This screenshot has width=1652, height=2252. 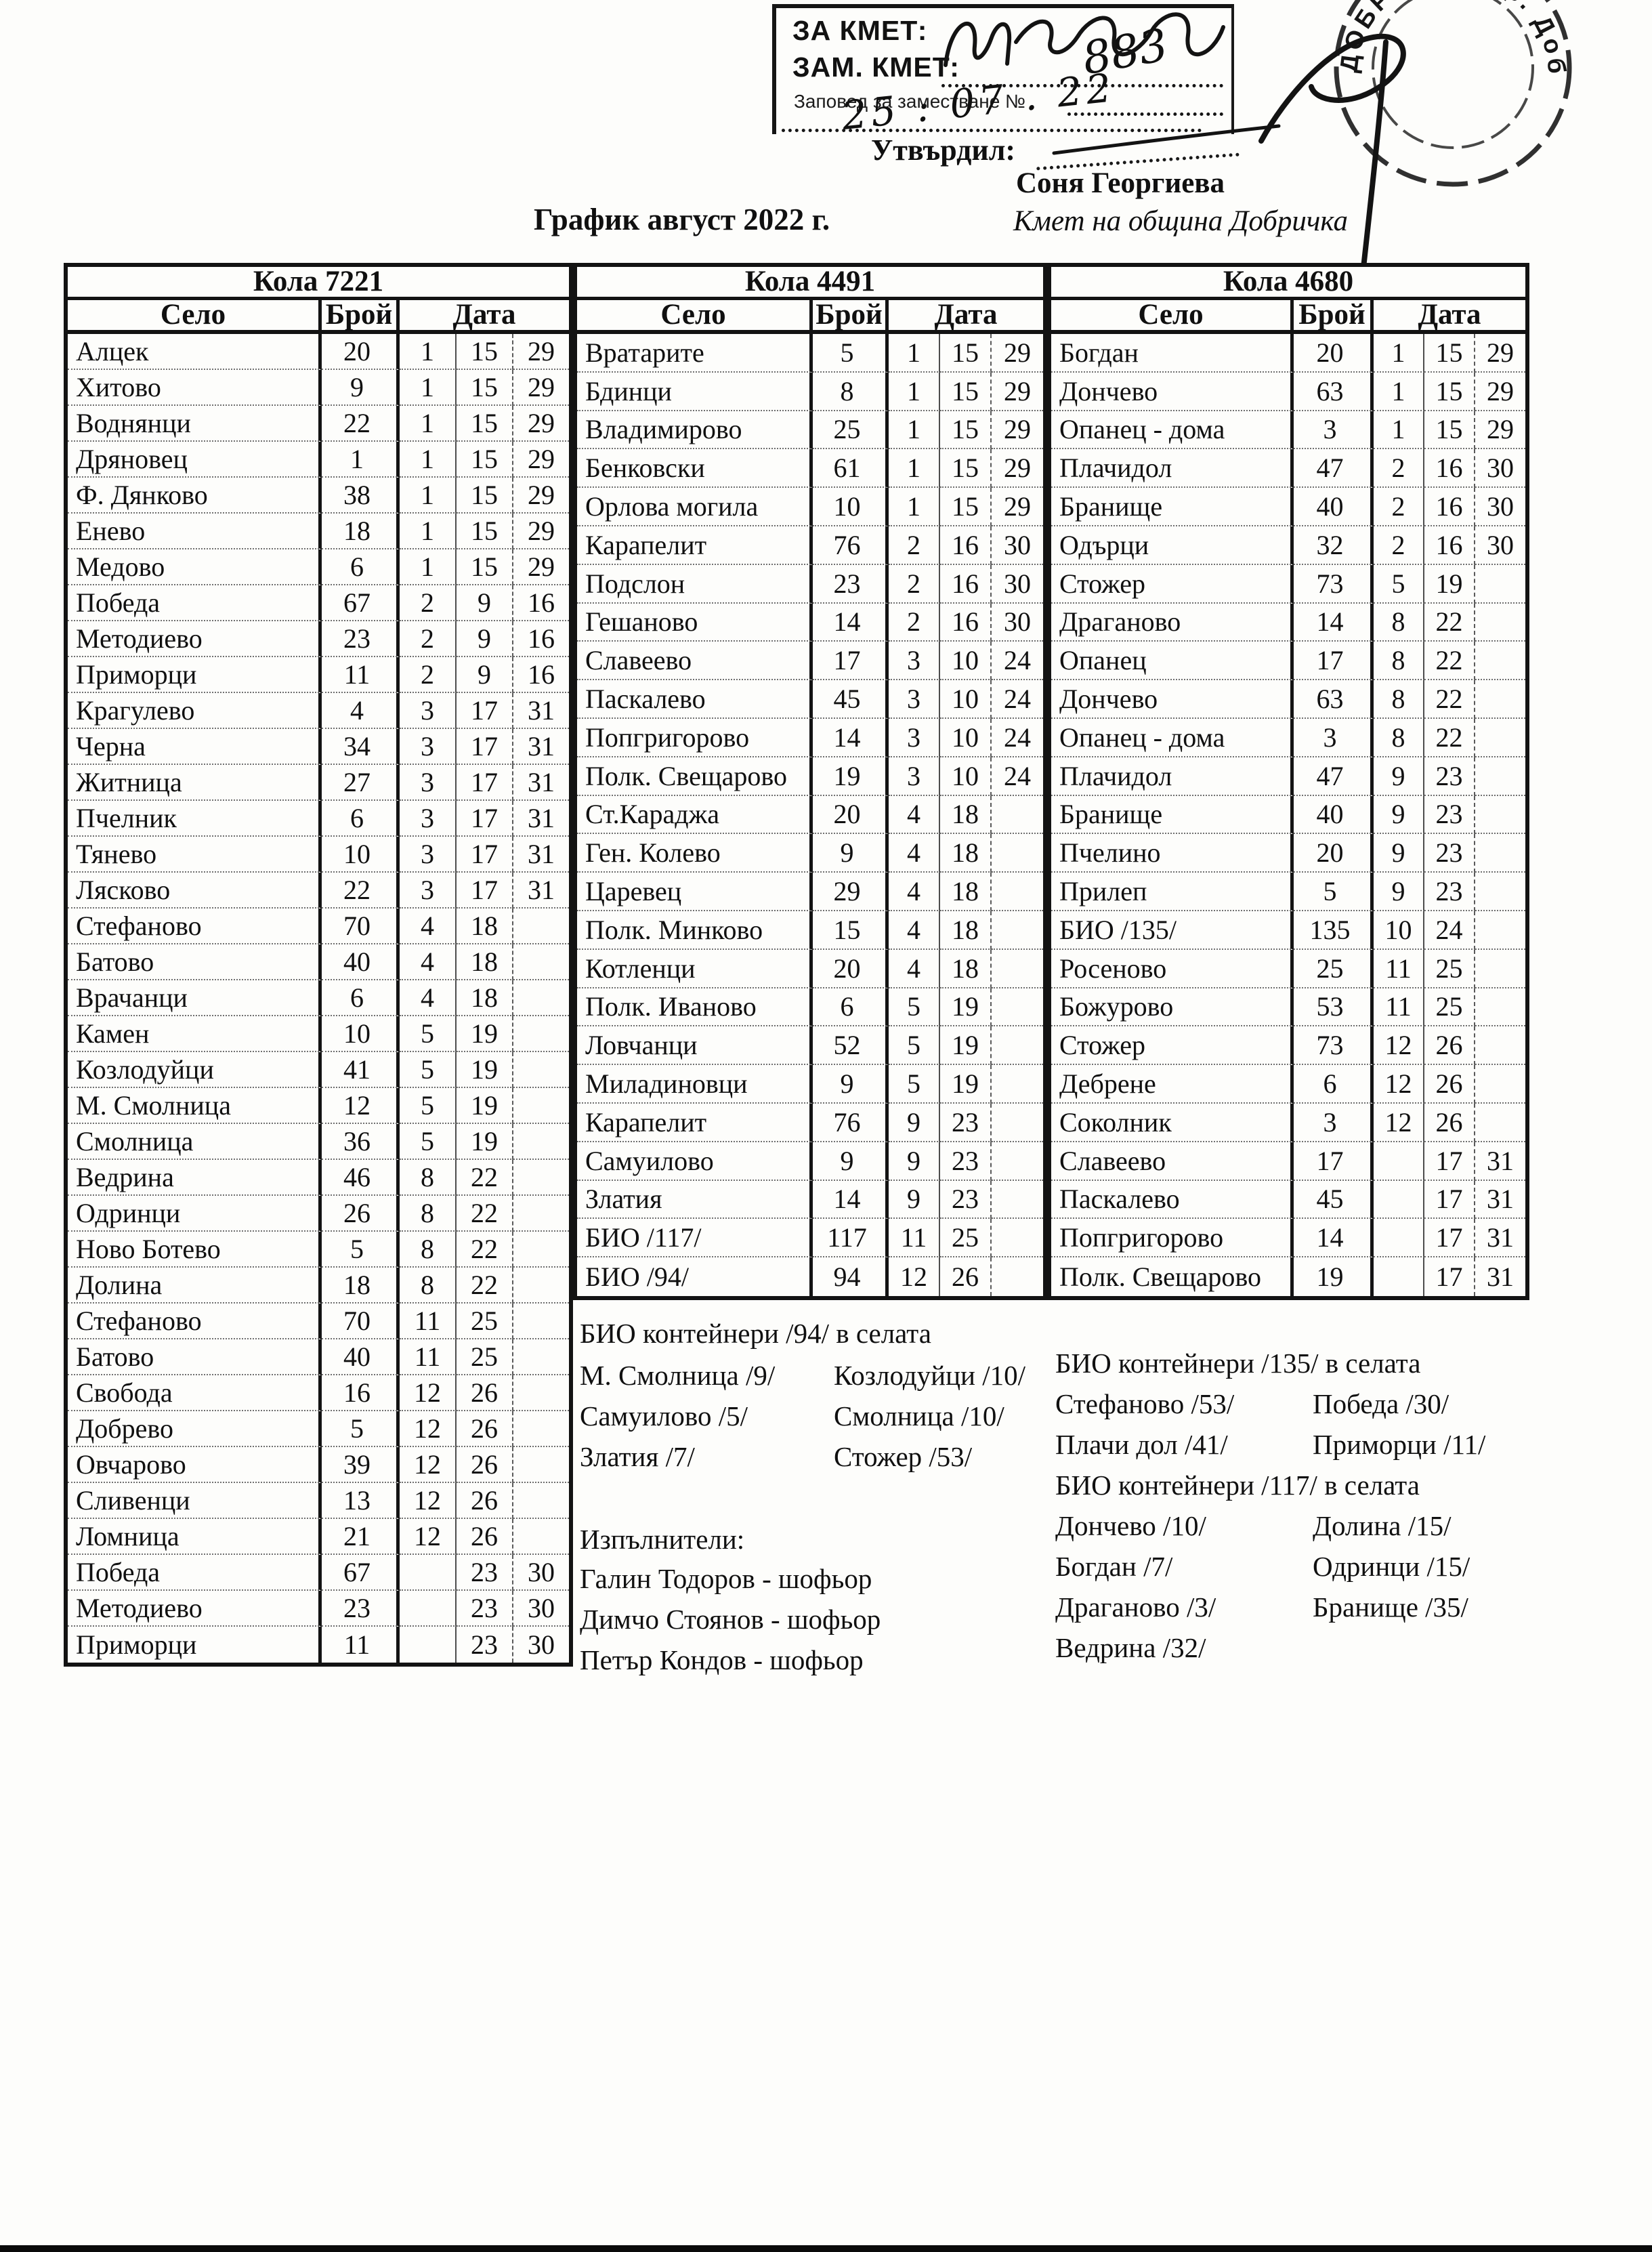 What do you see at coordinates (1450, 737) in the screenshot?
I see `date-cell: 22` at bounding box center [1450, 737].